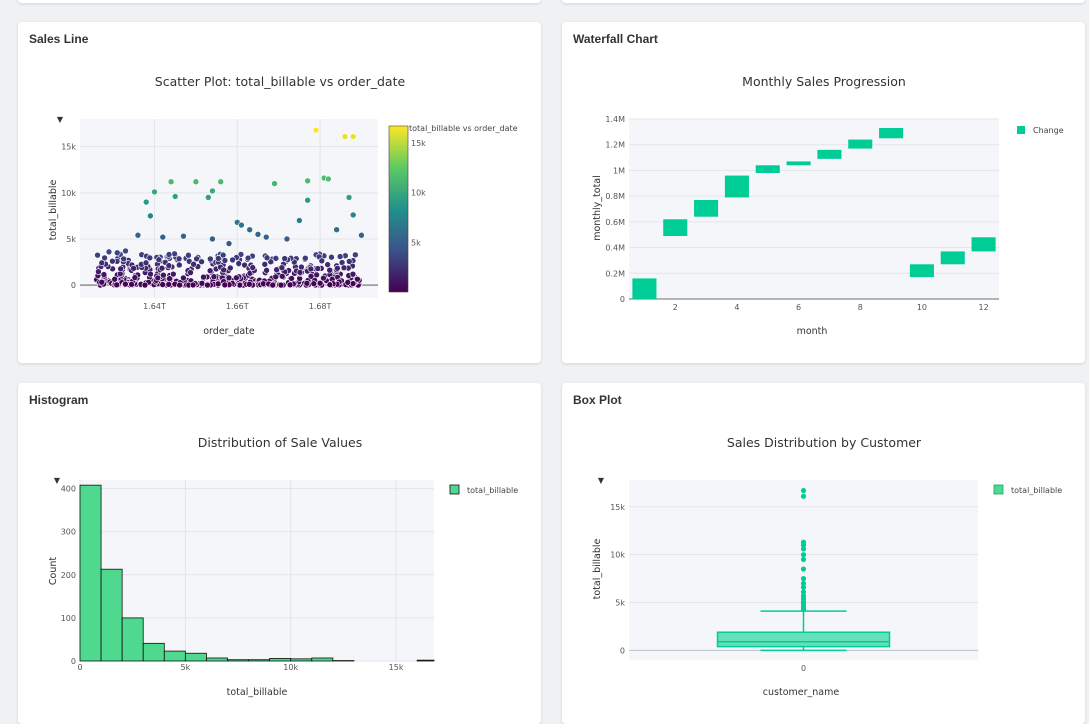  Describe the element at coordinates (68, 575) in the screenshot. I see `y-tick-label: 200` at that location.